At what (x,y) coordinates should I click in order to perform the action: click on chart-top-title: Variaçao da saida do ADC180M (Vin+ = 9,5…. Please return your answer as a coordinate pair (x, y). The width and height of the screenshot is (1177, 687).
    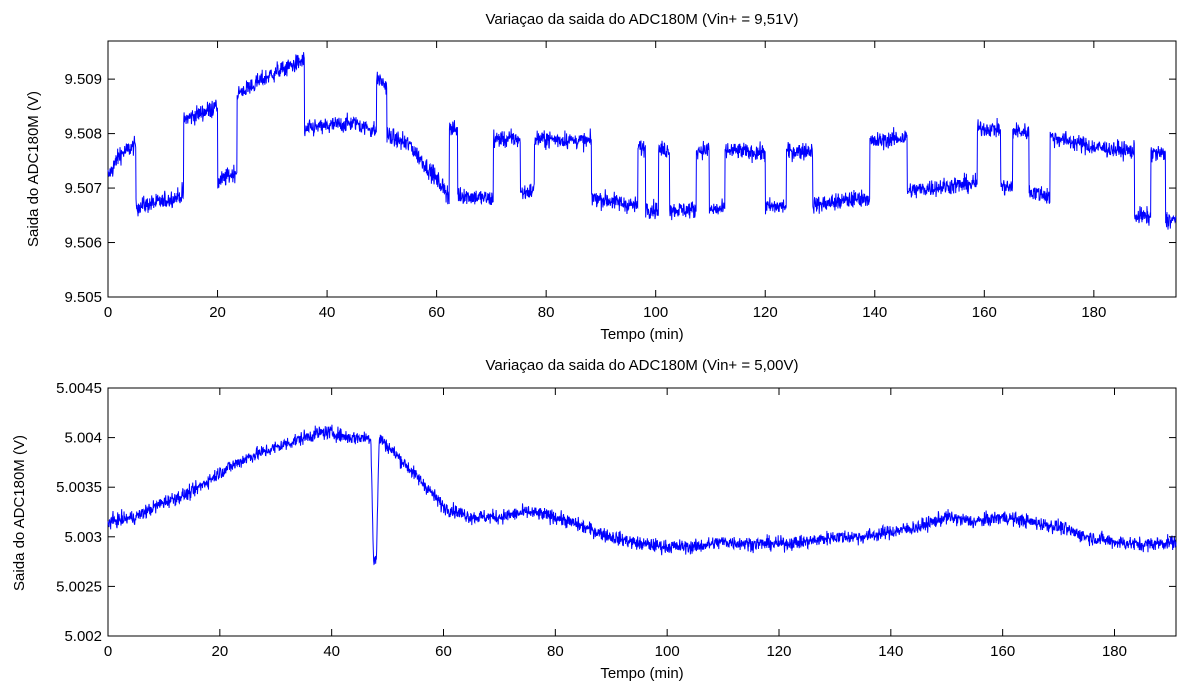
    Looking at the image, I should click on (642, 19).